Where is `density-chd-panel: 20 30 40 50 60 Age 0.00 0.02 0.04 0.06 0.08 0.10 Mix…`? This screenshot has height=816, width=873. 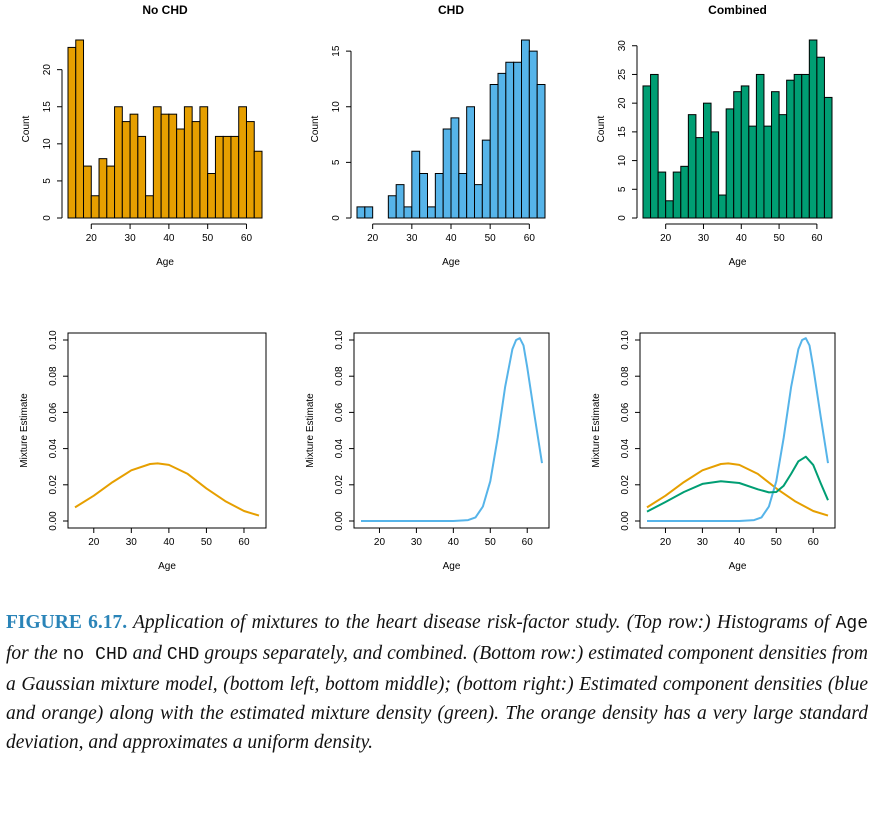
density-chd-panel: 20 30 40 50 60 Age 0.00 0.02 0.04 0.06 0.08 0.10 Mix… is located at coordinates (427, 451).